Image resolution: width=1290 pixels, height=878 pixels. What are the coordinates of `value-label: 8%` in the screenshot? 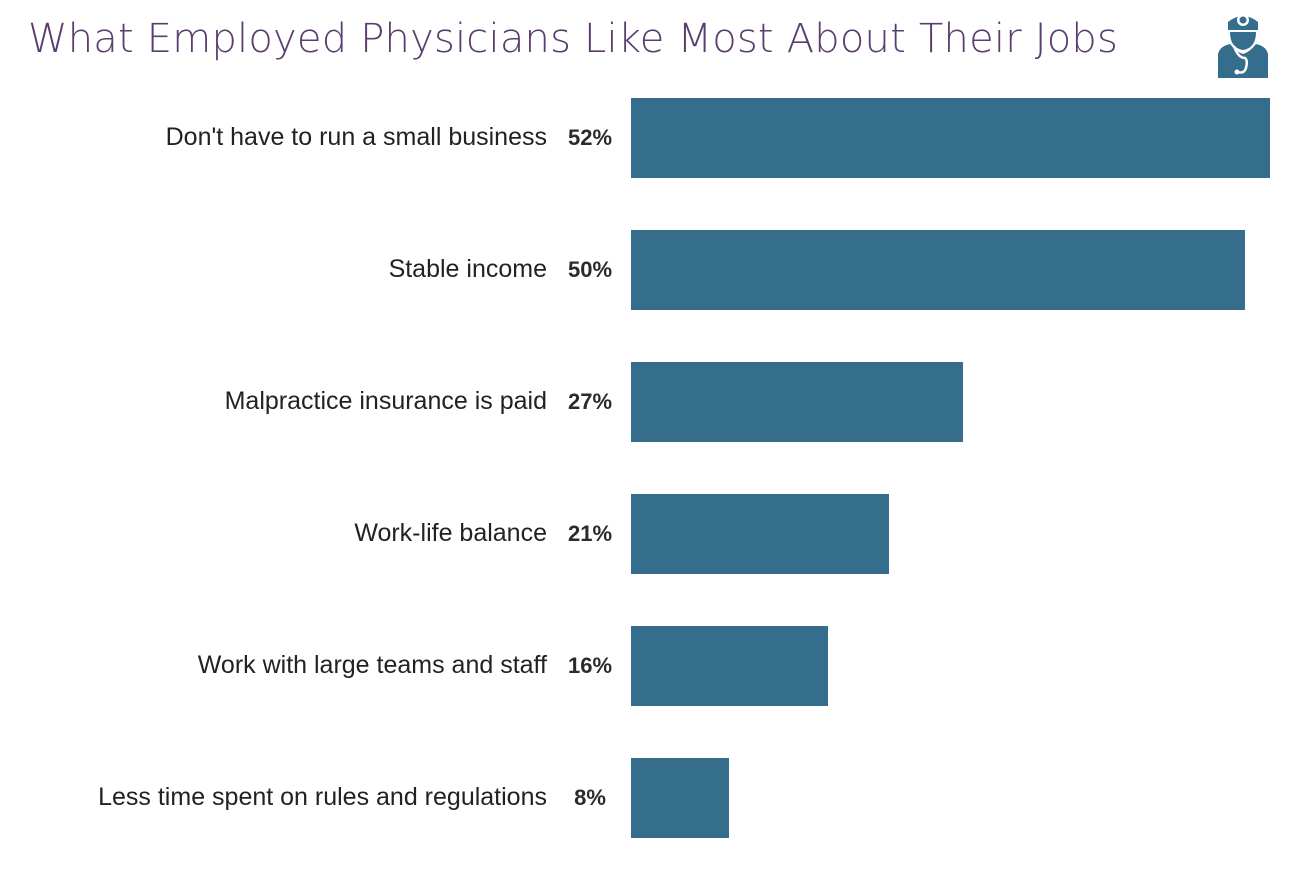 It's located at (590, 797).